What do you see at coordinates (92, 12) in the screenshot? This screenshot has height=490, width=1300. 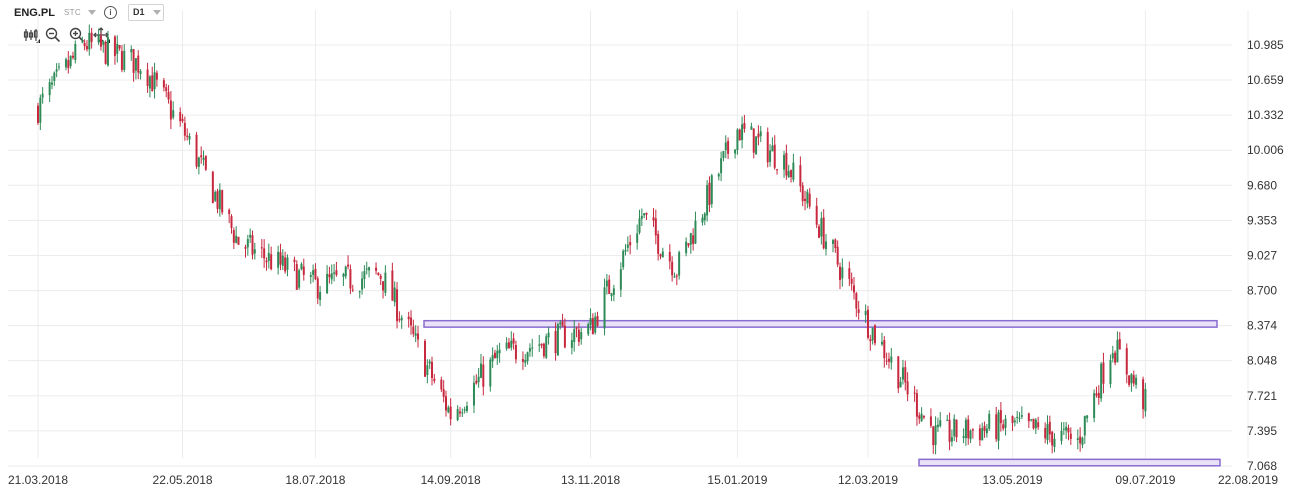 I see `market-chevron-down-icon` at bounding box center [92, 12].